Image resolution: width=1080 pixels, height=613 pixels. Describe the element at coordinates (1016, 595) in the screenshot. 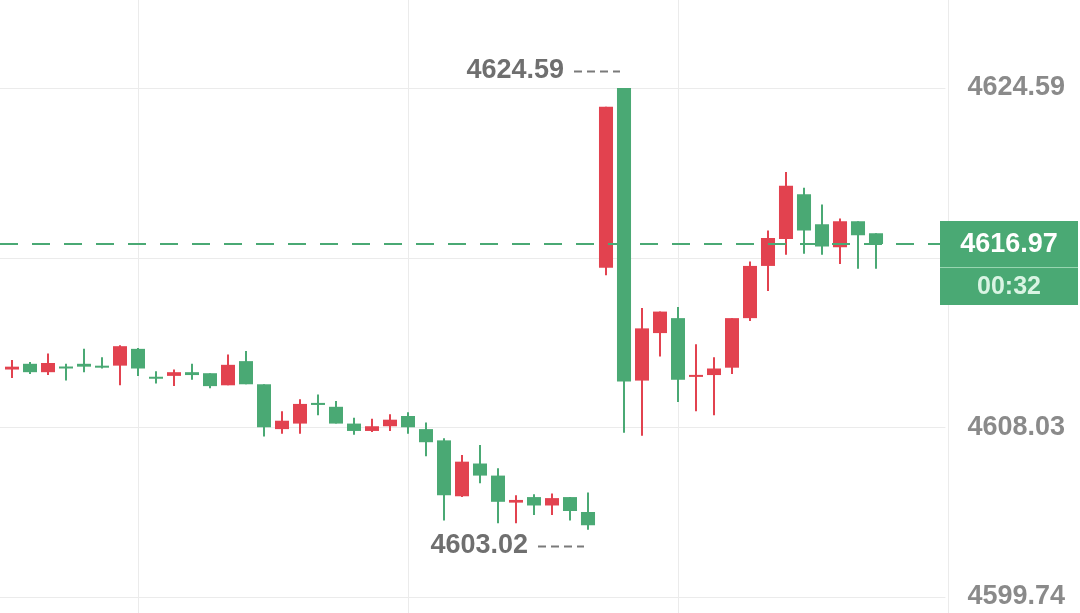

I see `y-tick-label: 4599.74` at that location.